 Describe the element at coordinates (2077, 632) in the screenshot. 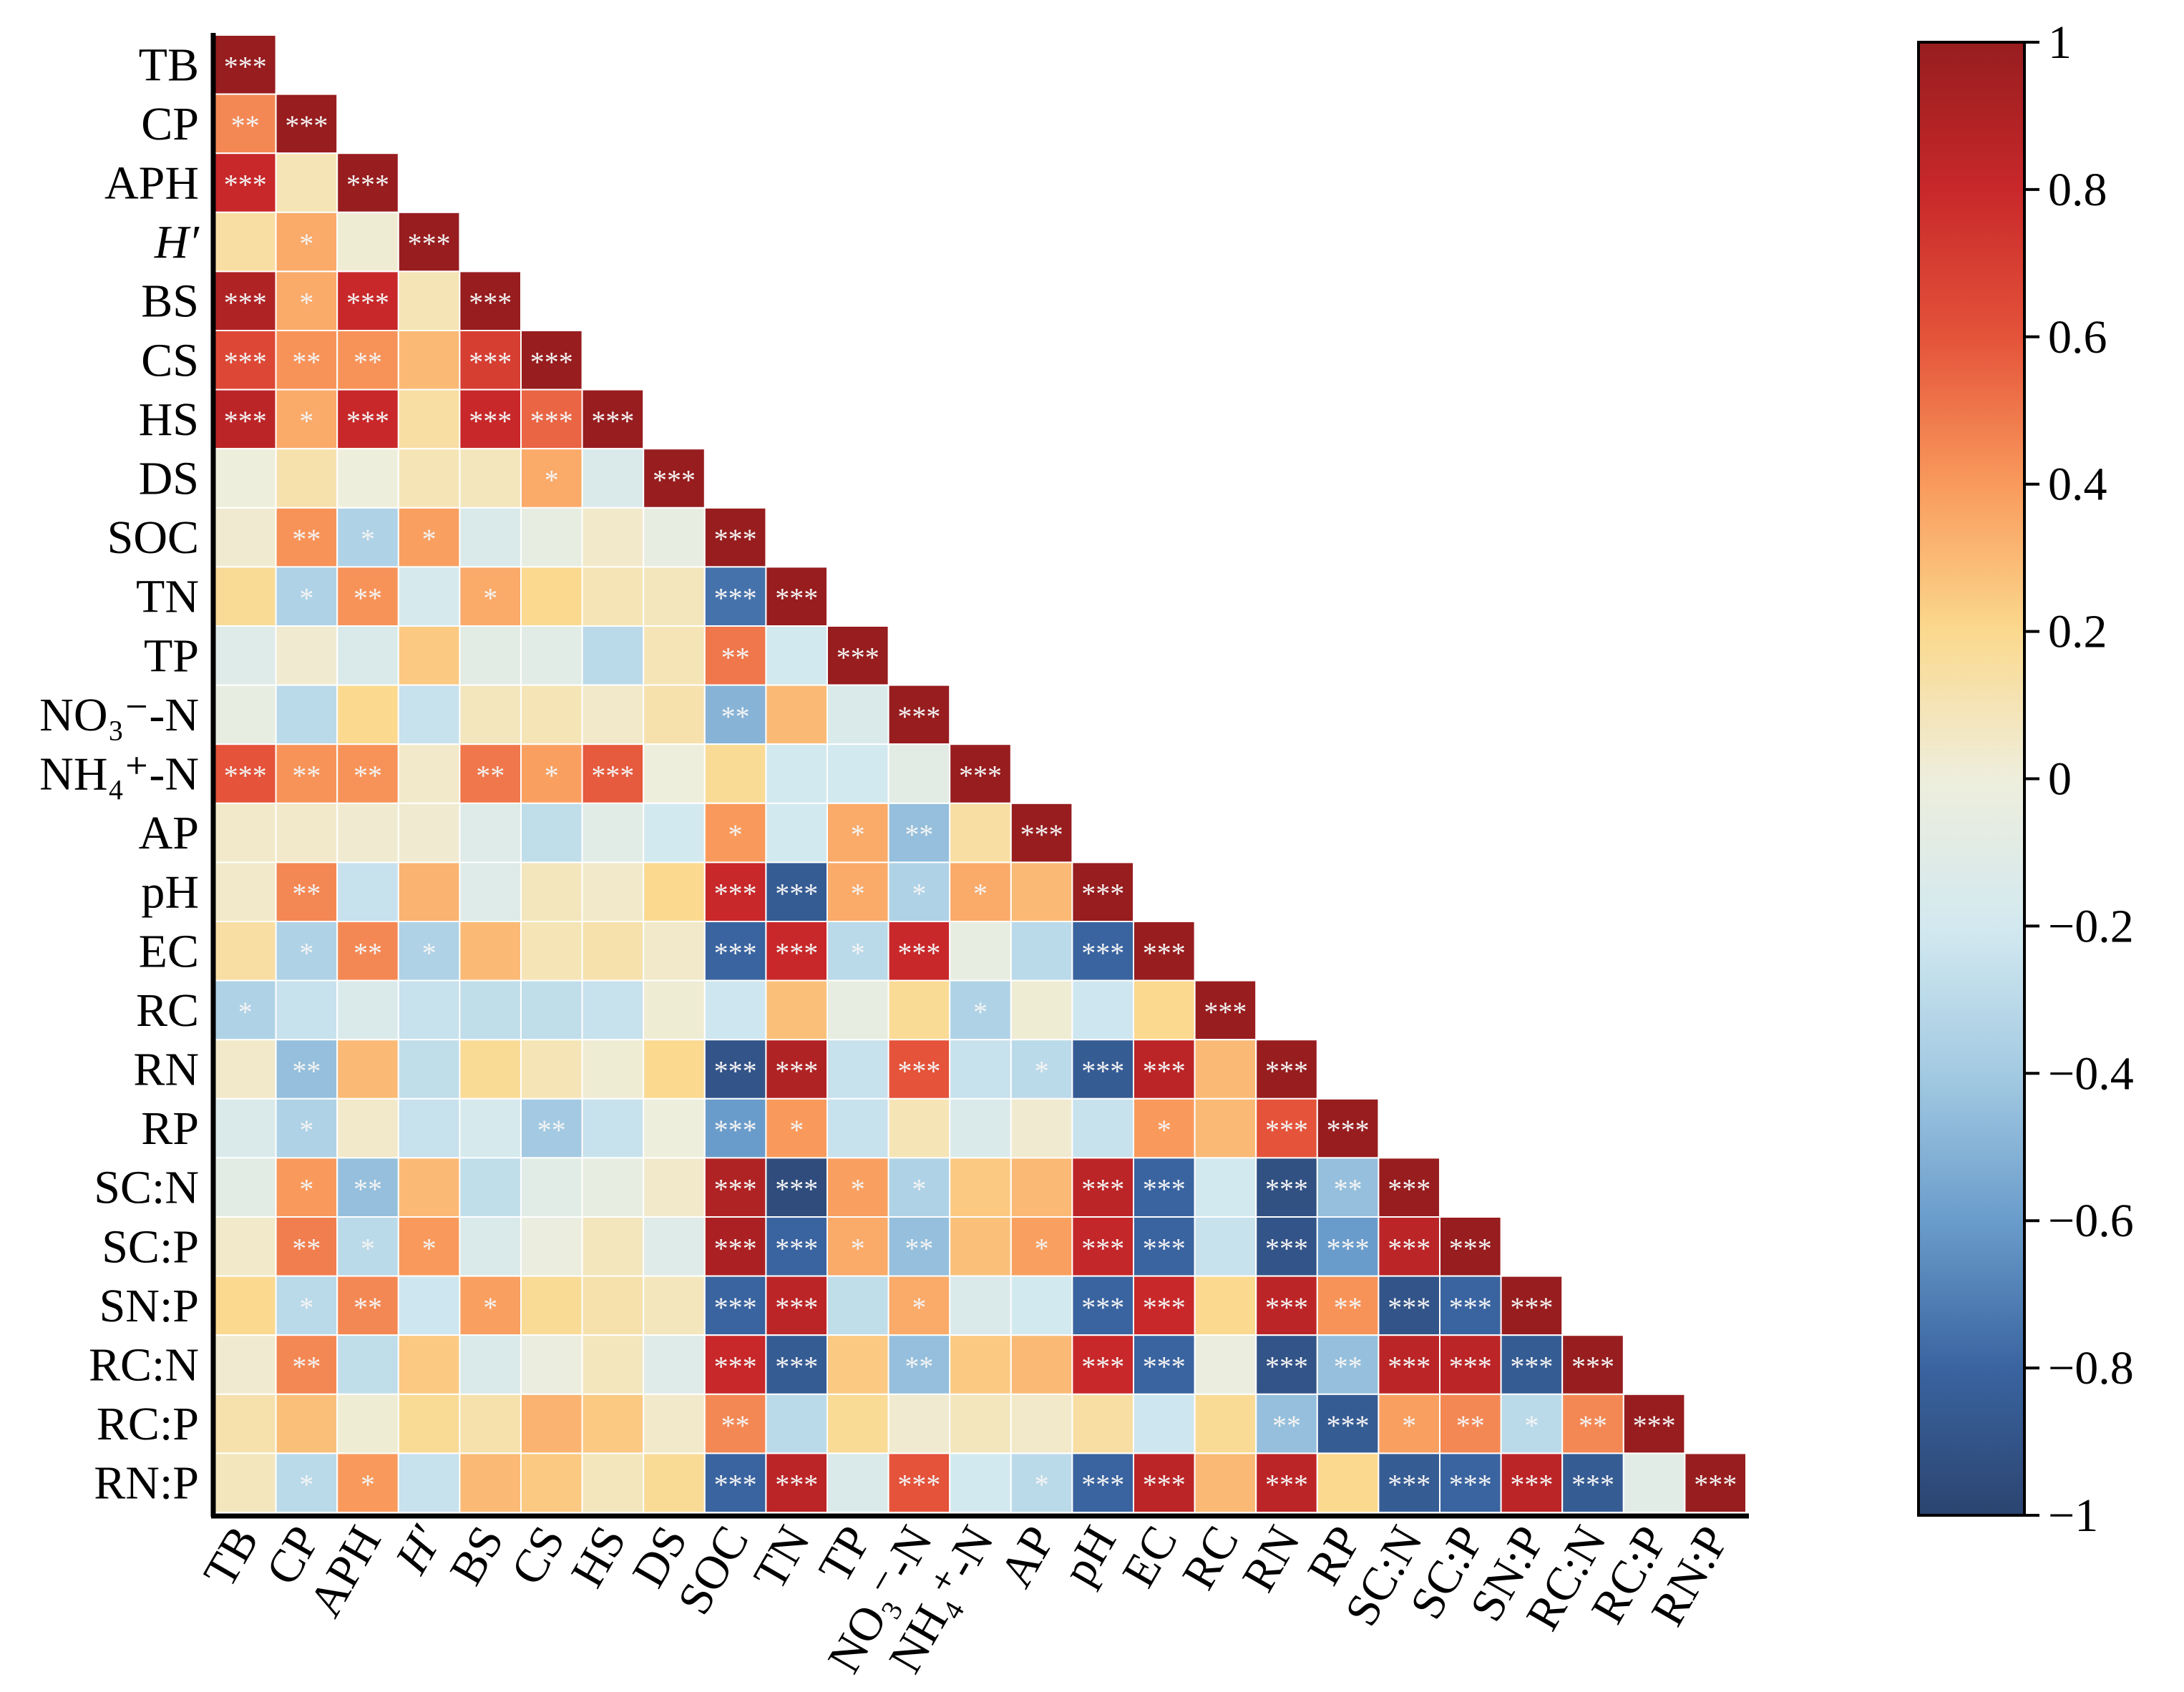

I see `colorbar-tick-label: 0.2` at that location.